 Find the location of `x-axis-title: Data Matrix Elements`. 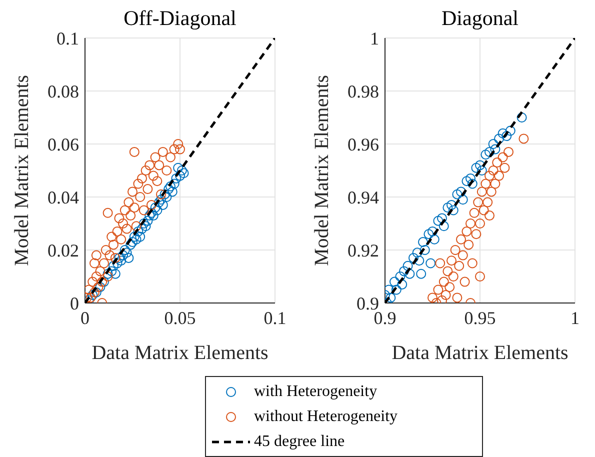

x-axis-title: Data Matrix Elements is located at coordinates (480, 353).